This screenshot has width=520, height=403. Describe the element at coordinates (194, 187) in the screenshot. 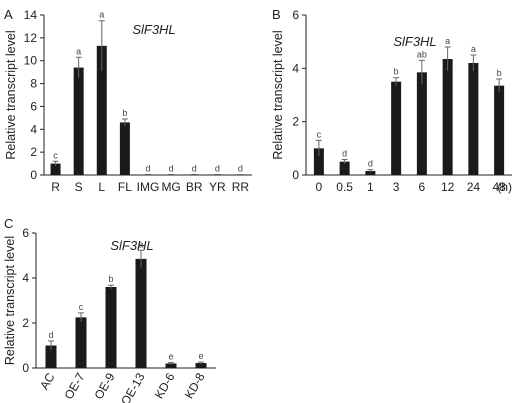

I see `x-tick-label: BR` at that location.